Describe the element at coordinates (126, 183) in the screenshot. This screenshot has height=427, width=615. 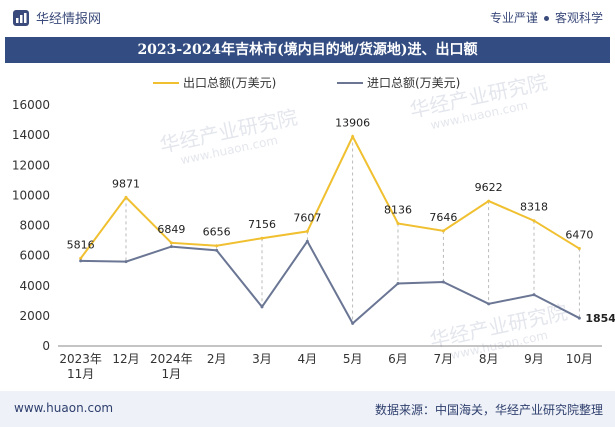
I see `data-label-export: 9871` at that location.